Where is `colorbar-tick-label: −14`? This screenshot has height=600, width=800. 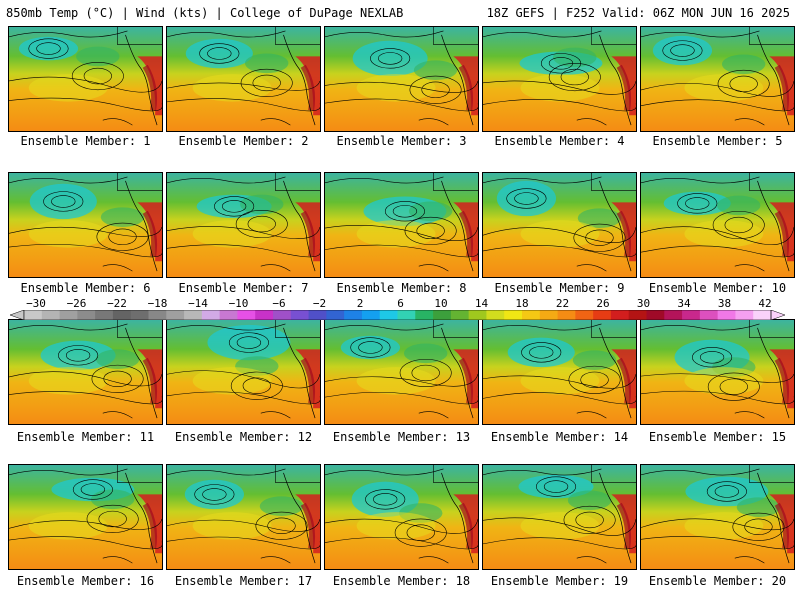
colorbar-tick-label: −14 is located at coordinates (198, 303).